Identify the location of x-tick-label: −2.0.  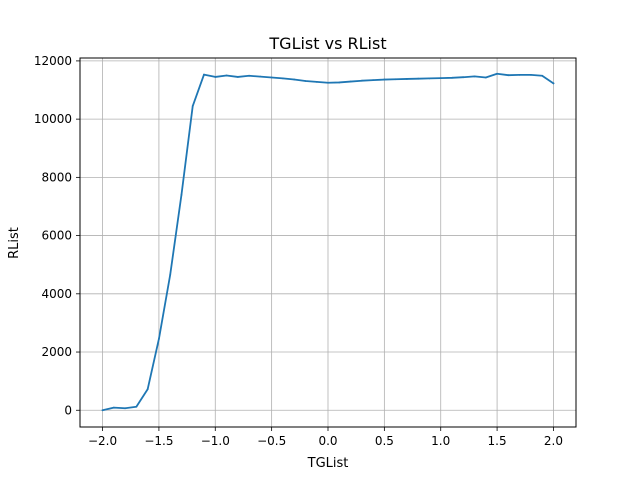
(102, 441).